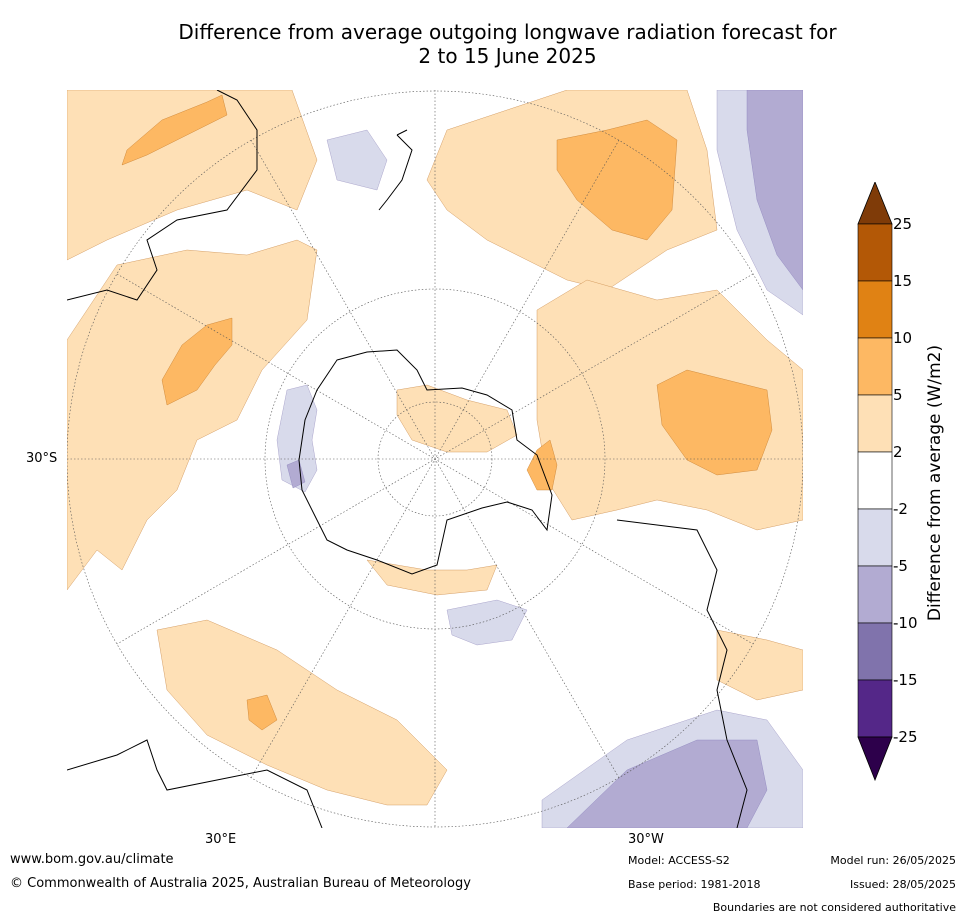 This screenshot has width=965, height=919. Describe the element at coordinates (425, 462) in the screenshot. I see `antarctica-coastline` at that location.